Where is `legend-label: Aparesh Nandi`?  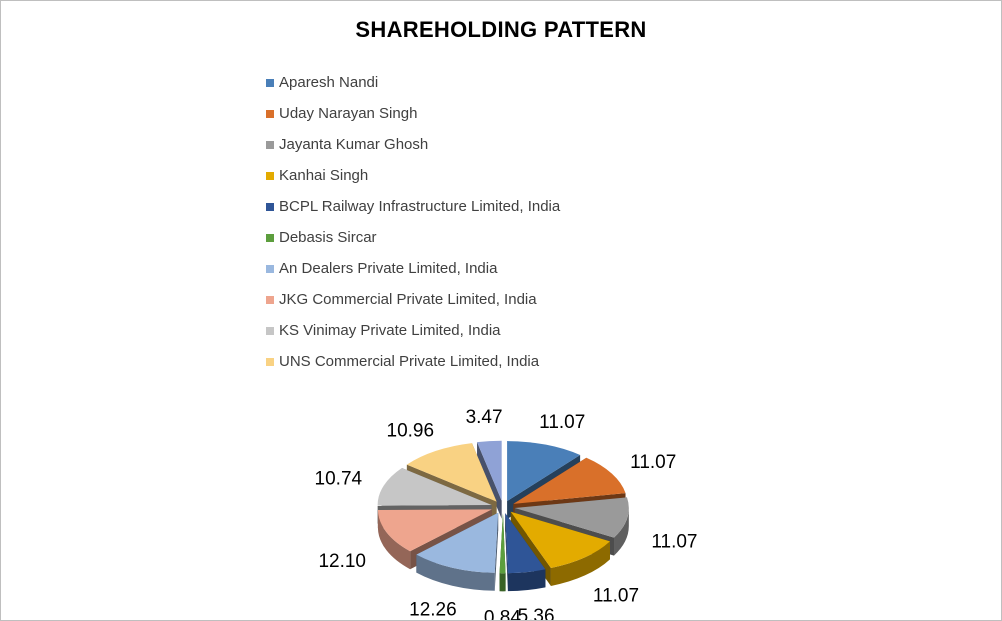
legend-label: Aparesh Nandi is located at coordinates (329, 82).